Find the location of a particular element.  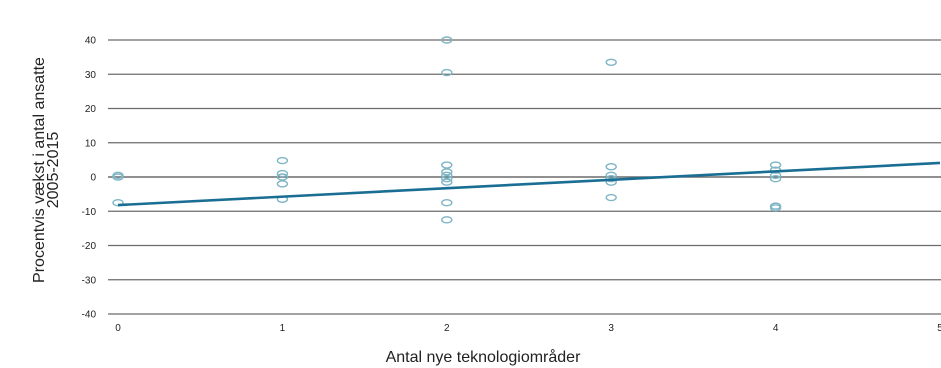

y-tick-labels: -40 -30 -20 -10 0 10 20 30 40 is located at coordinates (89, 178).